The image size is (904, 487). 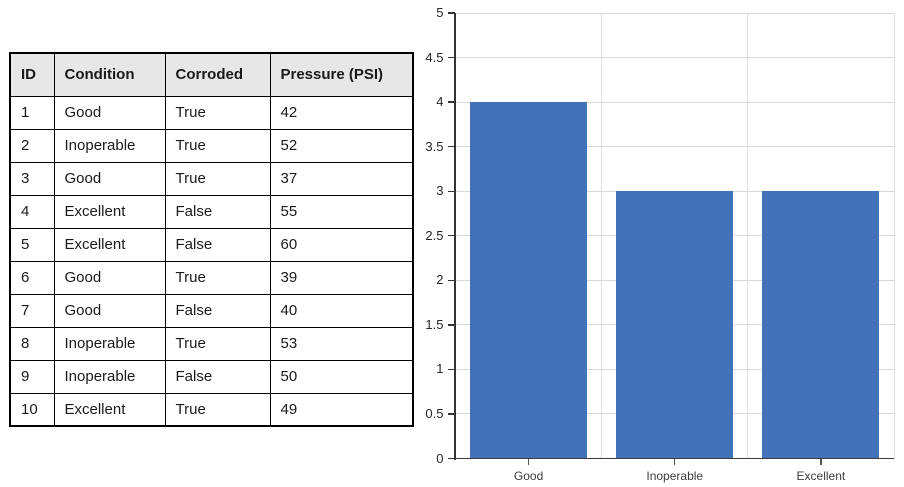 I want to click on y-axis-tick-label: 2, so click(x=440, y=280).